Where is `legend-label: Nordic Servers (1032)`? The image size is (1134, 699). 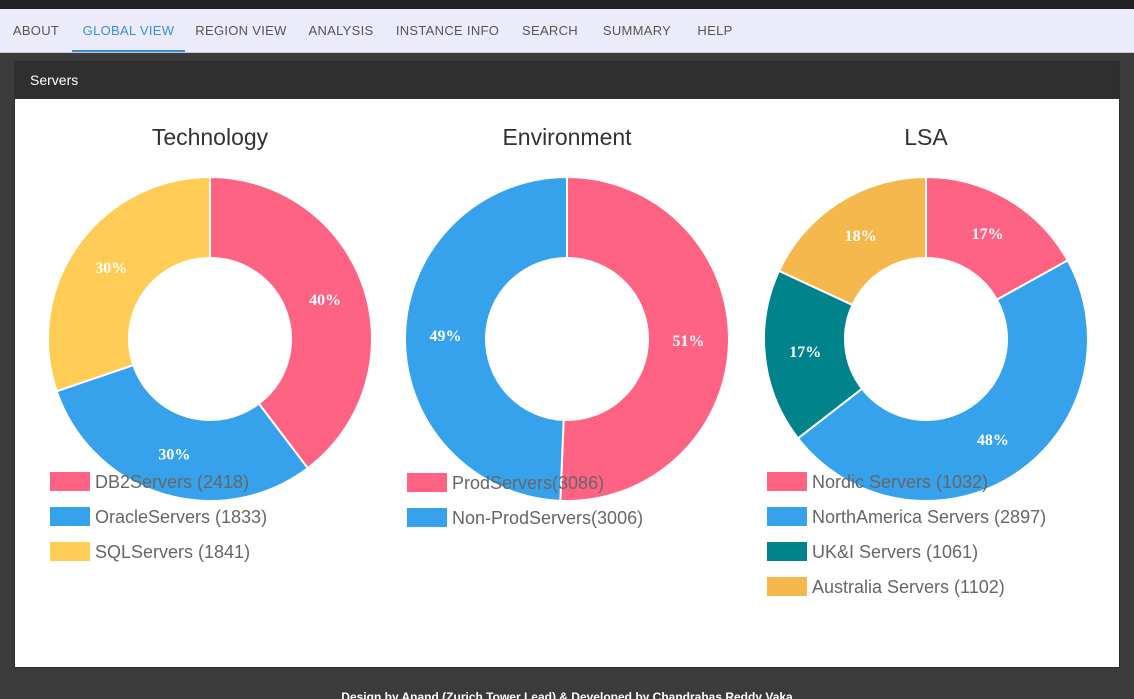 legend-label: Nordic Servers (1032) is located at coordinates (900, 482).